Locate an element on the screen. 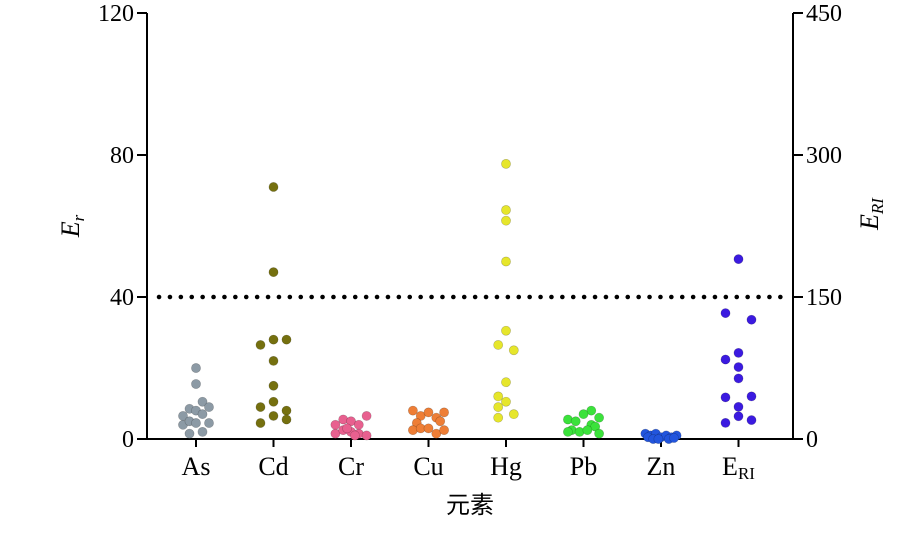  category-label: Zn is located at coordinates (661, 466).